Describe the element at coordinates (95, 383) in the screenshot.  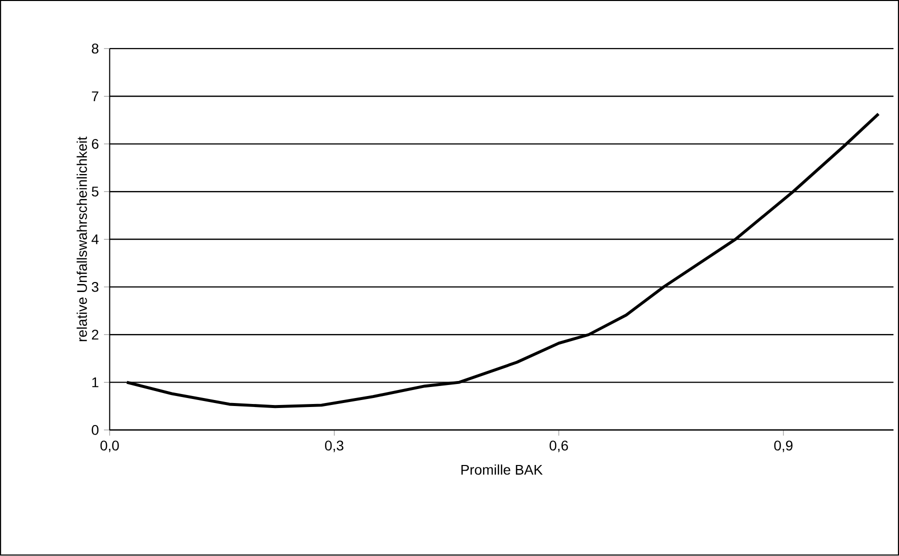
I see `y-tick-label: 1` at that location.